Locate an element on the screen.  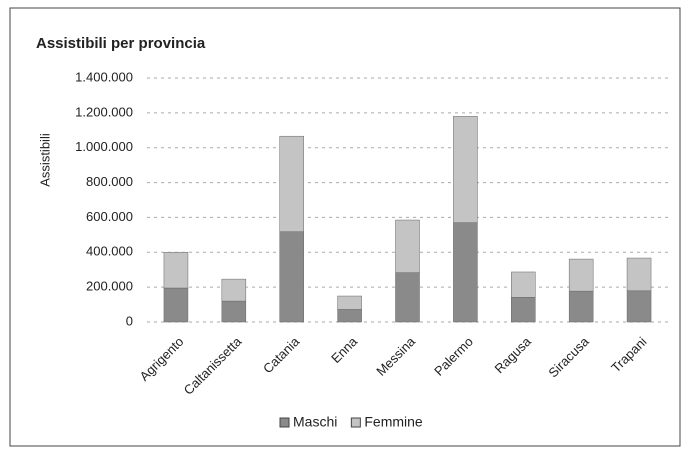
legend-label: Femmine is located at coordinates (393, 422).